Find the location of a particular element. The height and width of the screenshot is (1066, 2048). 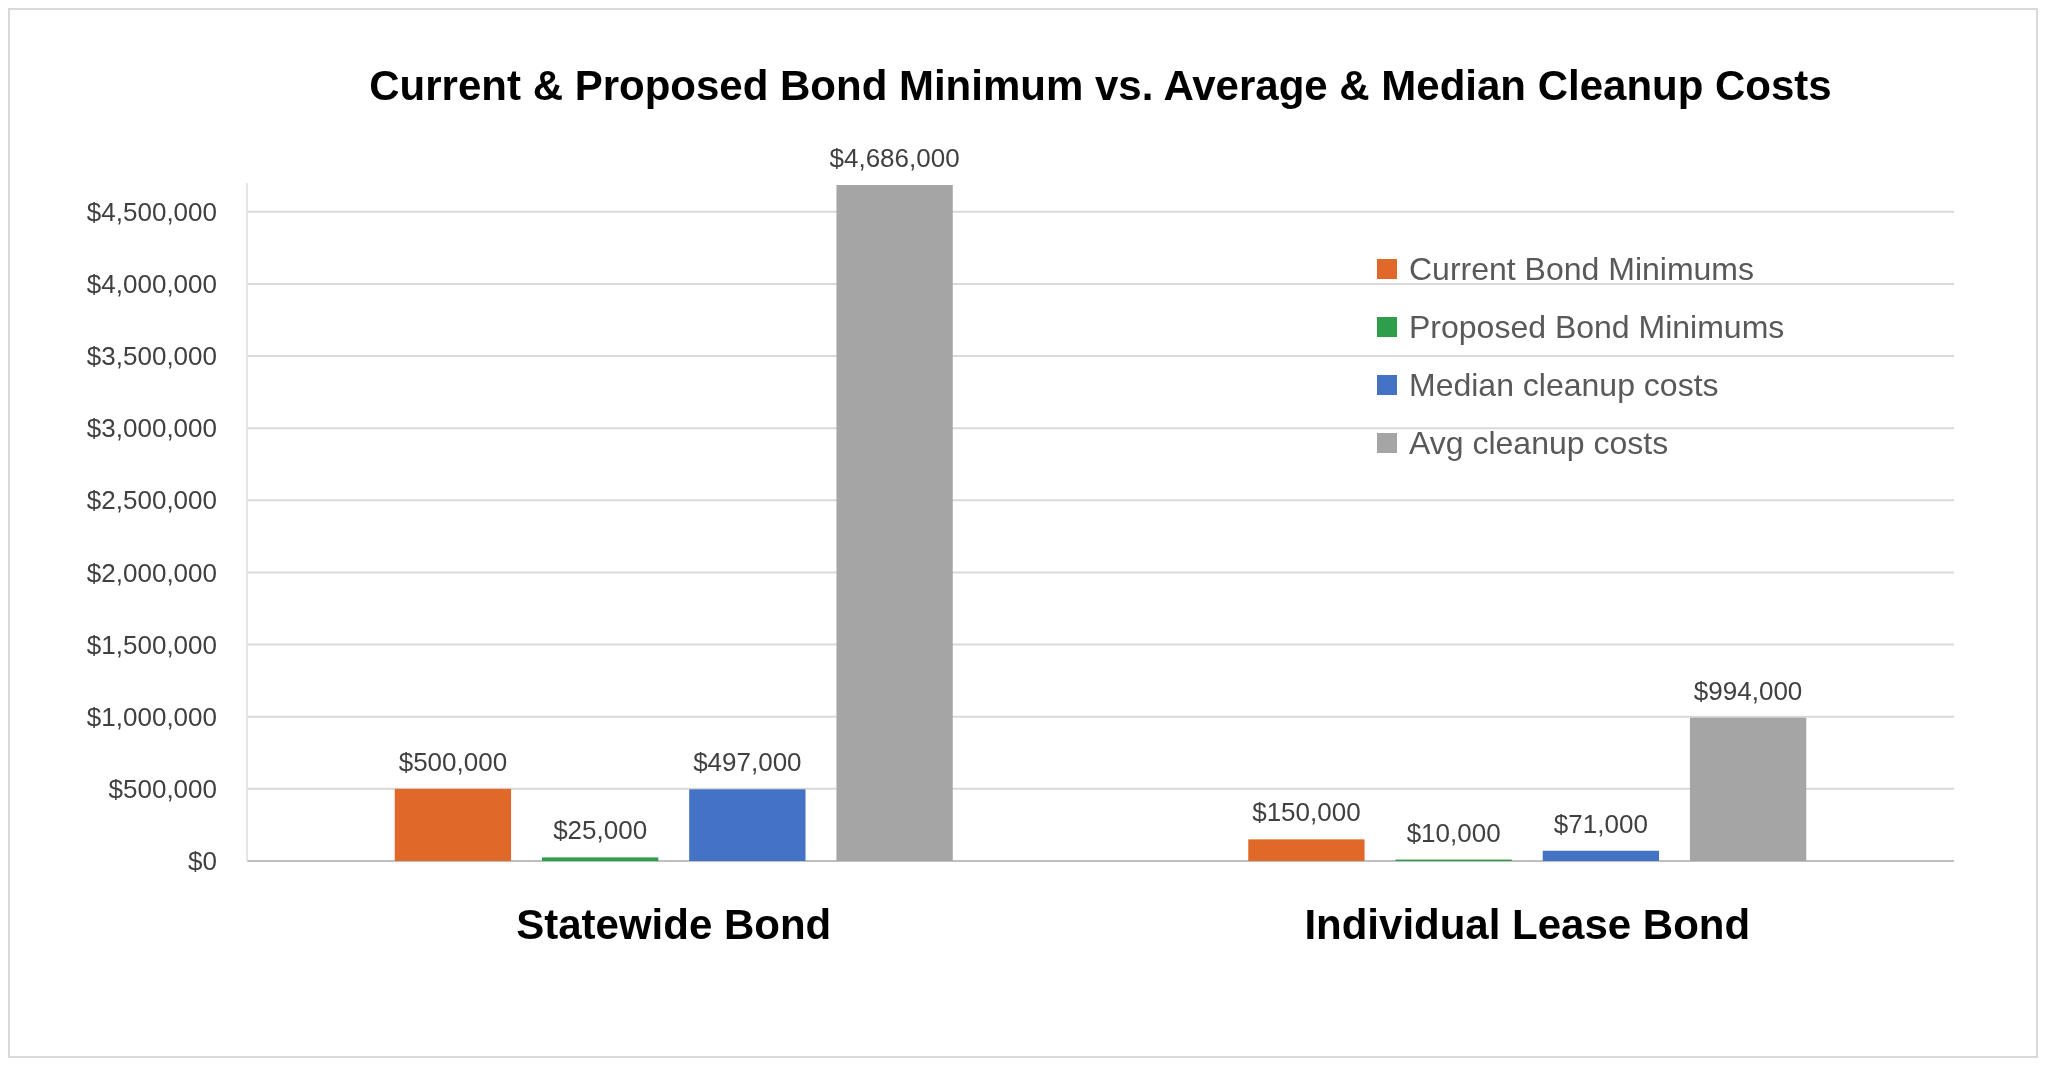

data-label: $25,000 is located at coordinates (600, 830).